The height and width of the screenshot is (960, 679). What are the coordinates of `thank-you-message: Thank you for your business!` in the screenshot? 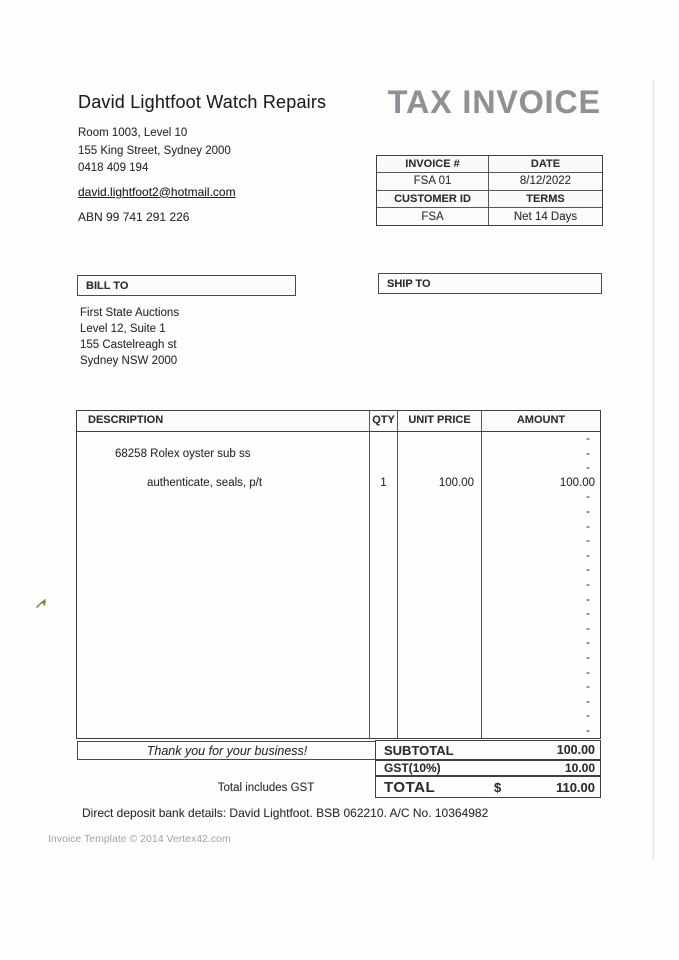 It's located at (227, 750).